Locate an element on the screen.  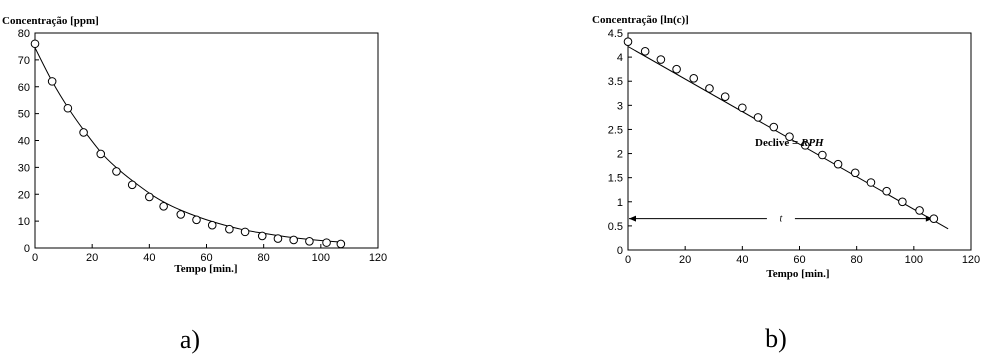
y-tick-label: 4.5 is located at coordinates (615, 34).